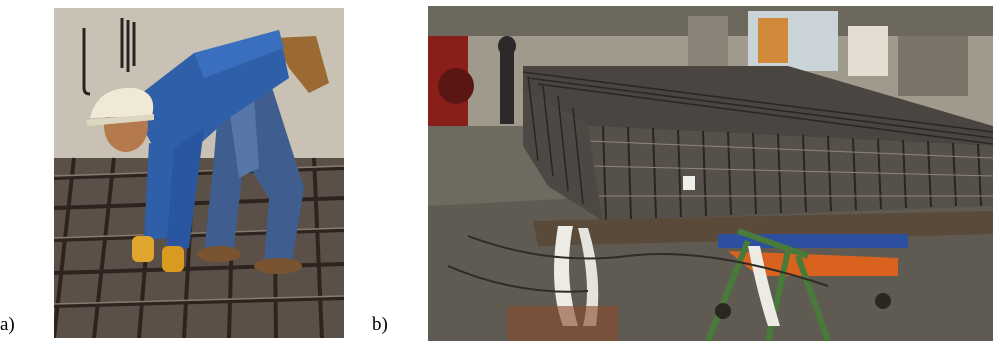 The height and width of the screenshot is (345, 993). What do you see at coordinates (7, 324) in the screenshot?
I see `panel-label-a: a)` at bounding box center [7, 324].